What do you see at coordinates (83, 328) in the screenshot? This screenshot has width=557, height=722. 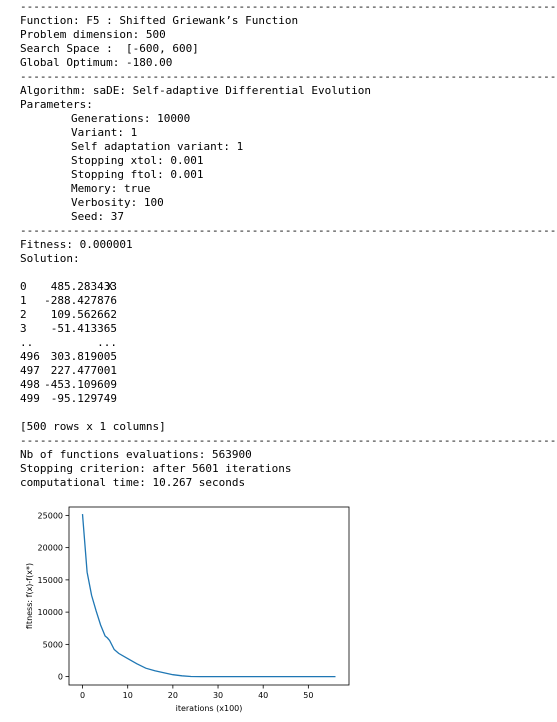 I see `row-value: -51.413365` at bounding box center [83, 328].